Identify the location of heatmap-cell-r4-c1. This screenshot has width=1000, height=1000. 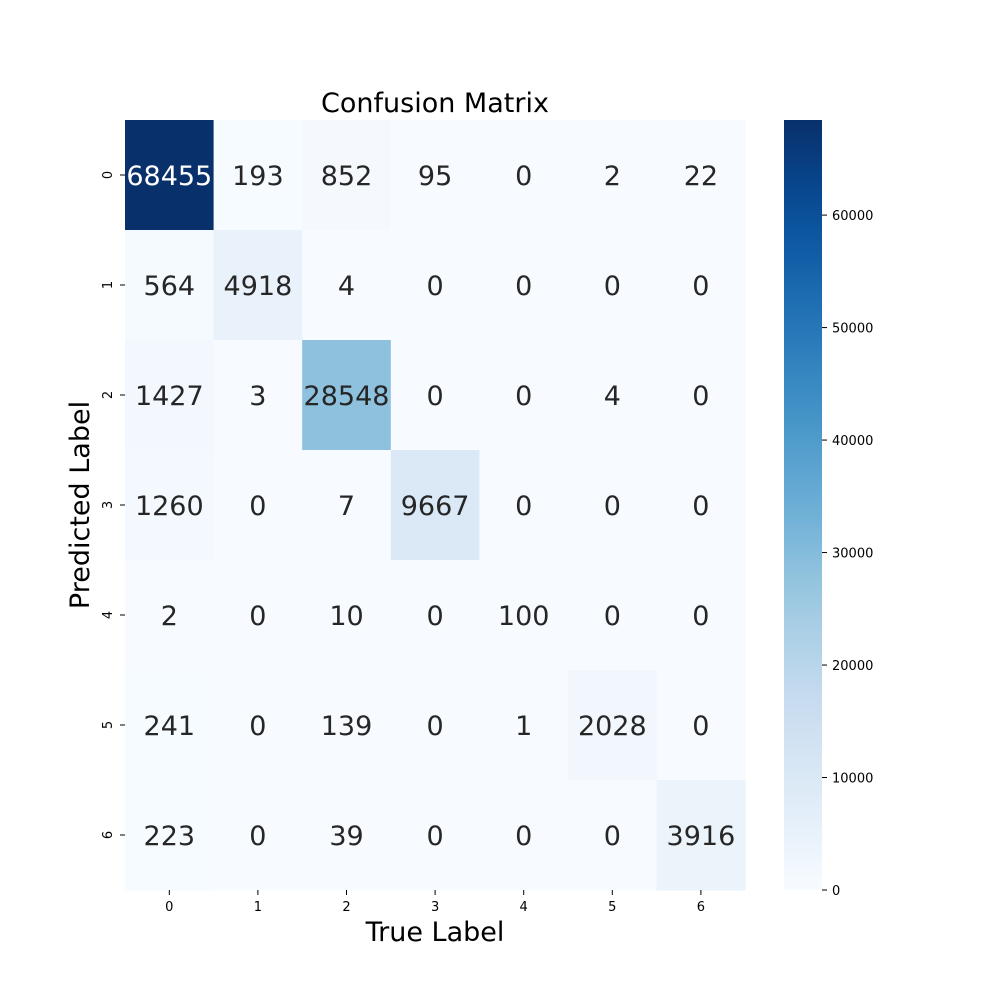
(258, 615).